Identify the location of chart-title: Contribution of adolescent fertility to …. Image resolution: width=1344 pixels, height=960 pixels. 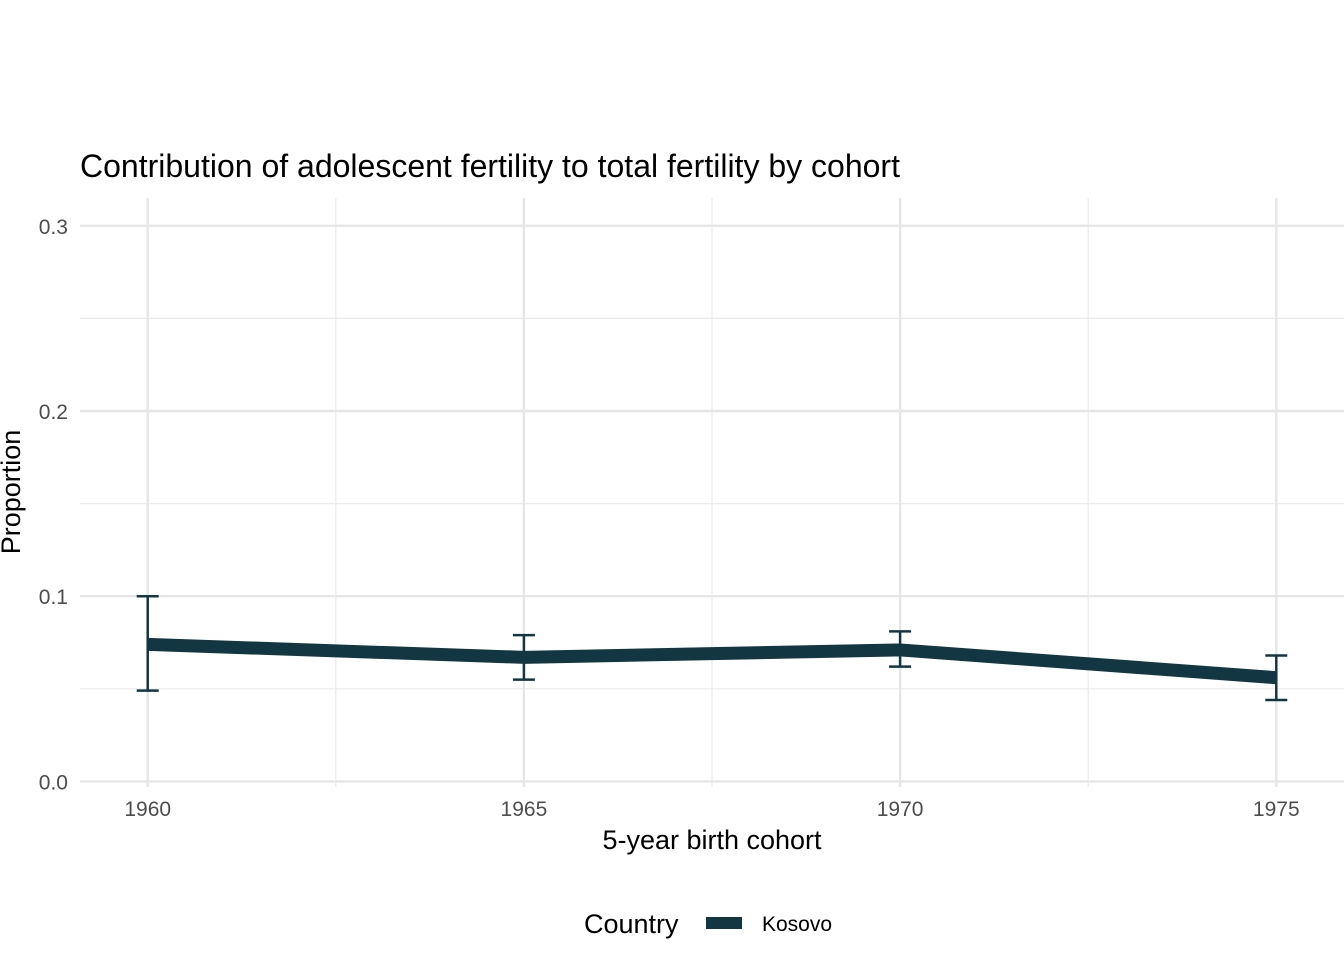
(490, 166).